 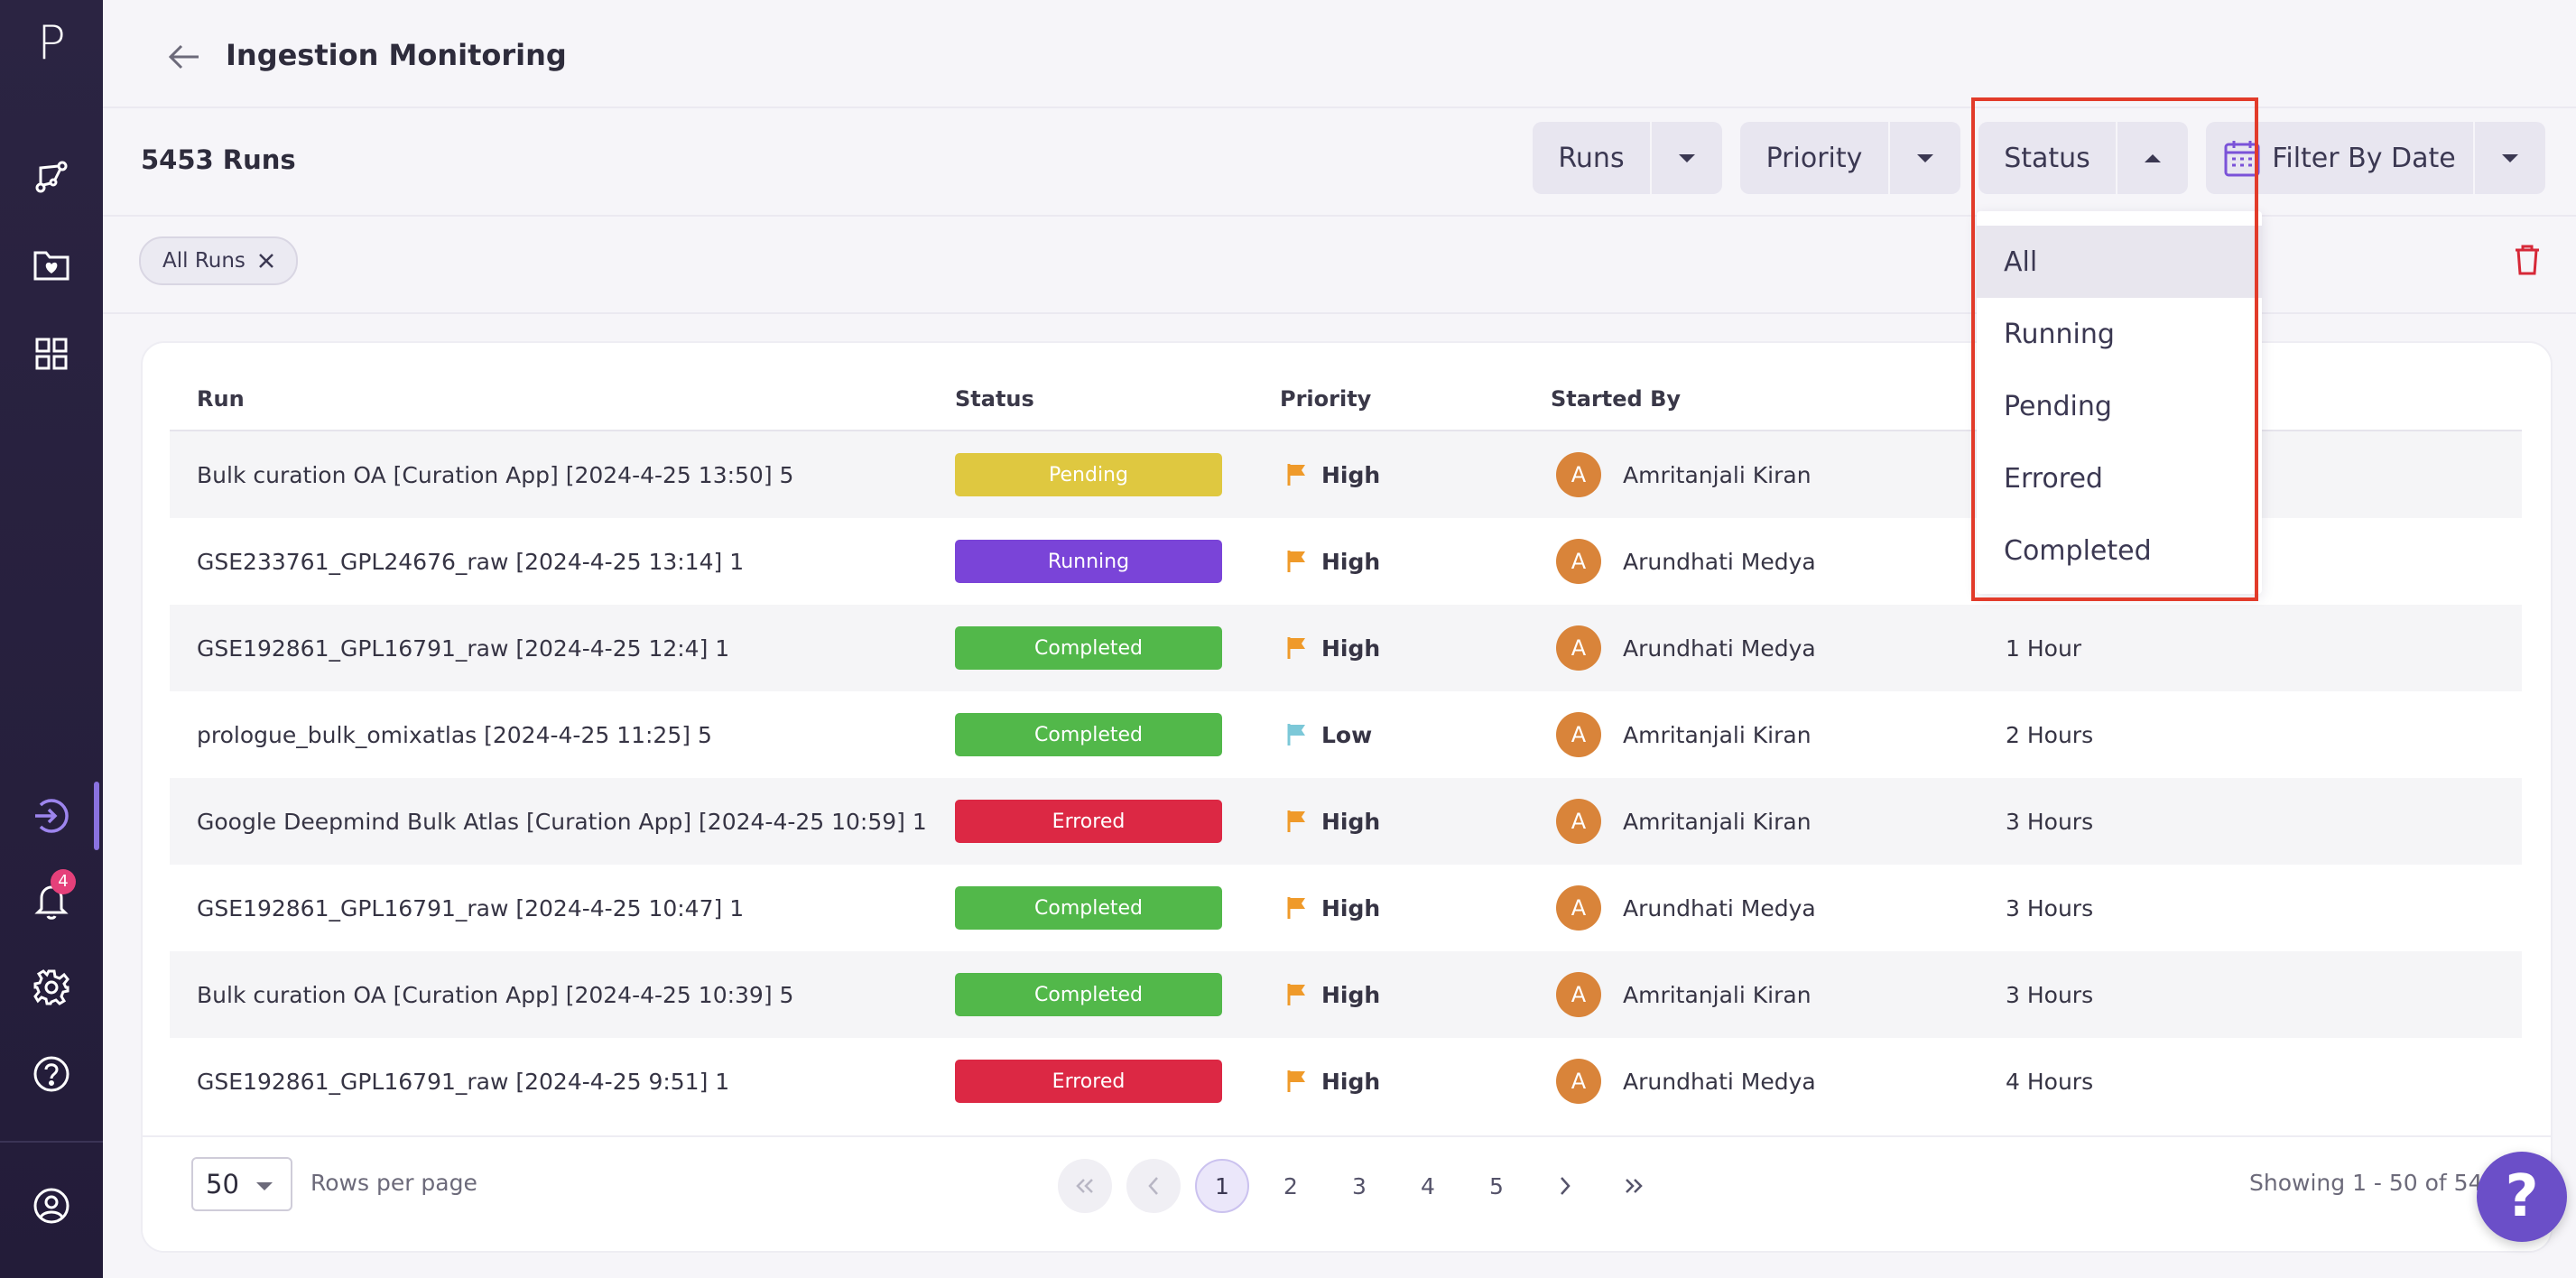 What do you see at coordinates (2053, 478) in the screenshot?
I see `status-option-errored: Errored` at bounding box center [2053, 478].